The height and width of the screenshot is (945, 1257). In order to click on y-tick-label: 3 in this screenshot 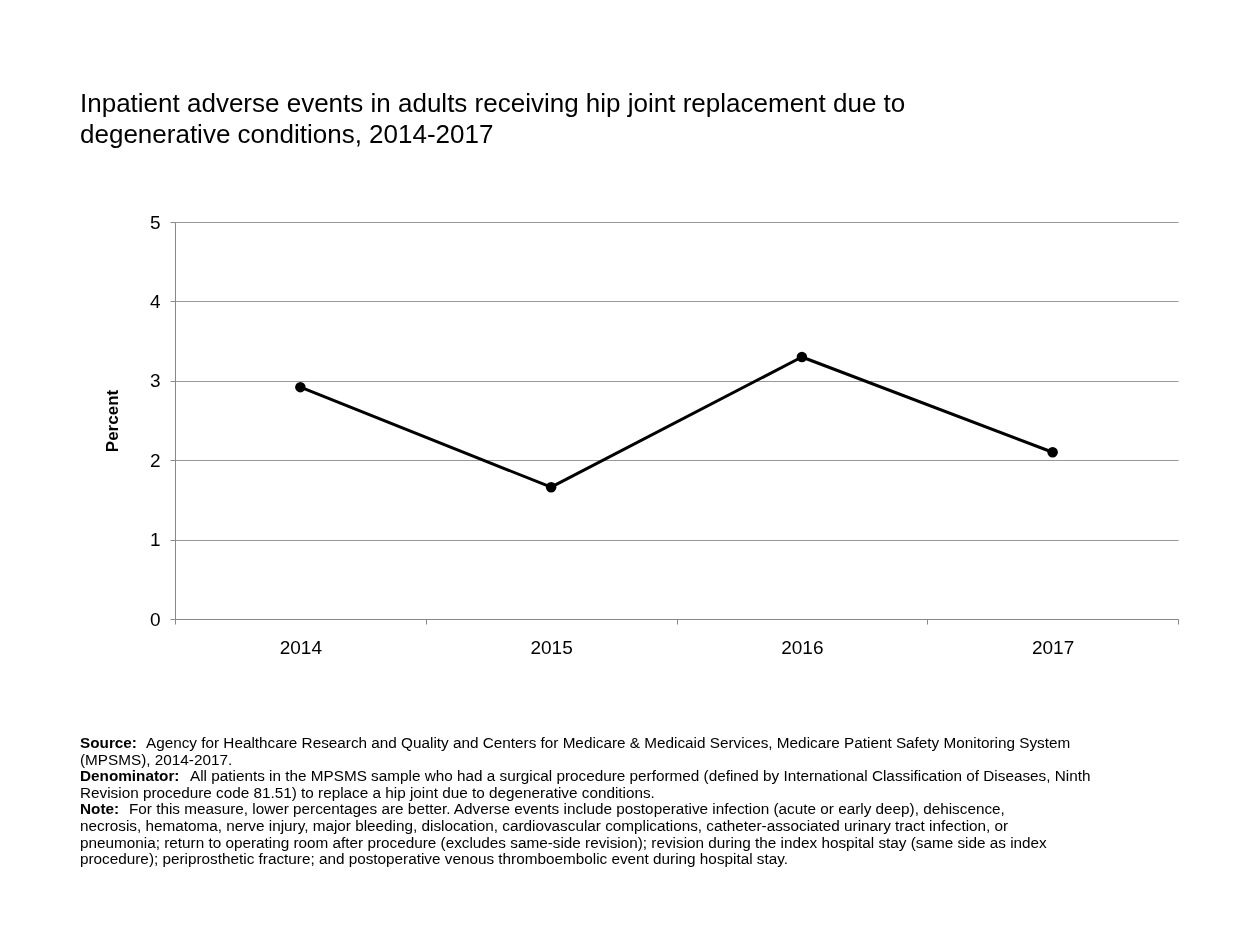, I will do `click(155, 381)`.